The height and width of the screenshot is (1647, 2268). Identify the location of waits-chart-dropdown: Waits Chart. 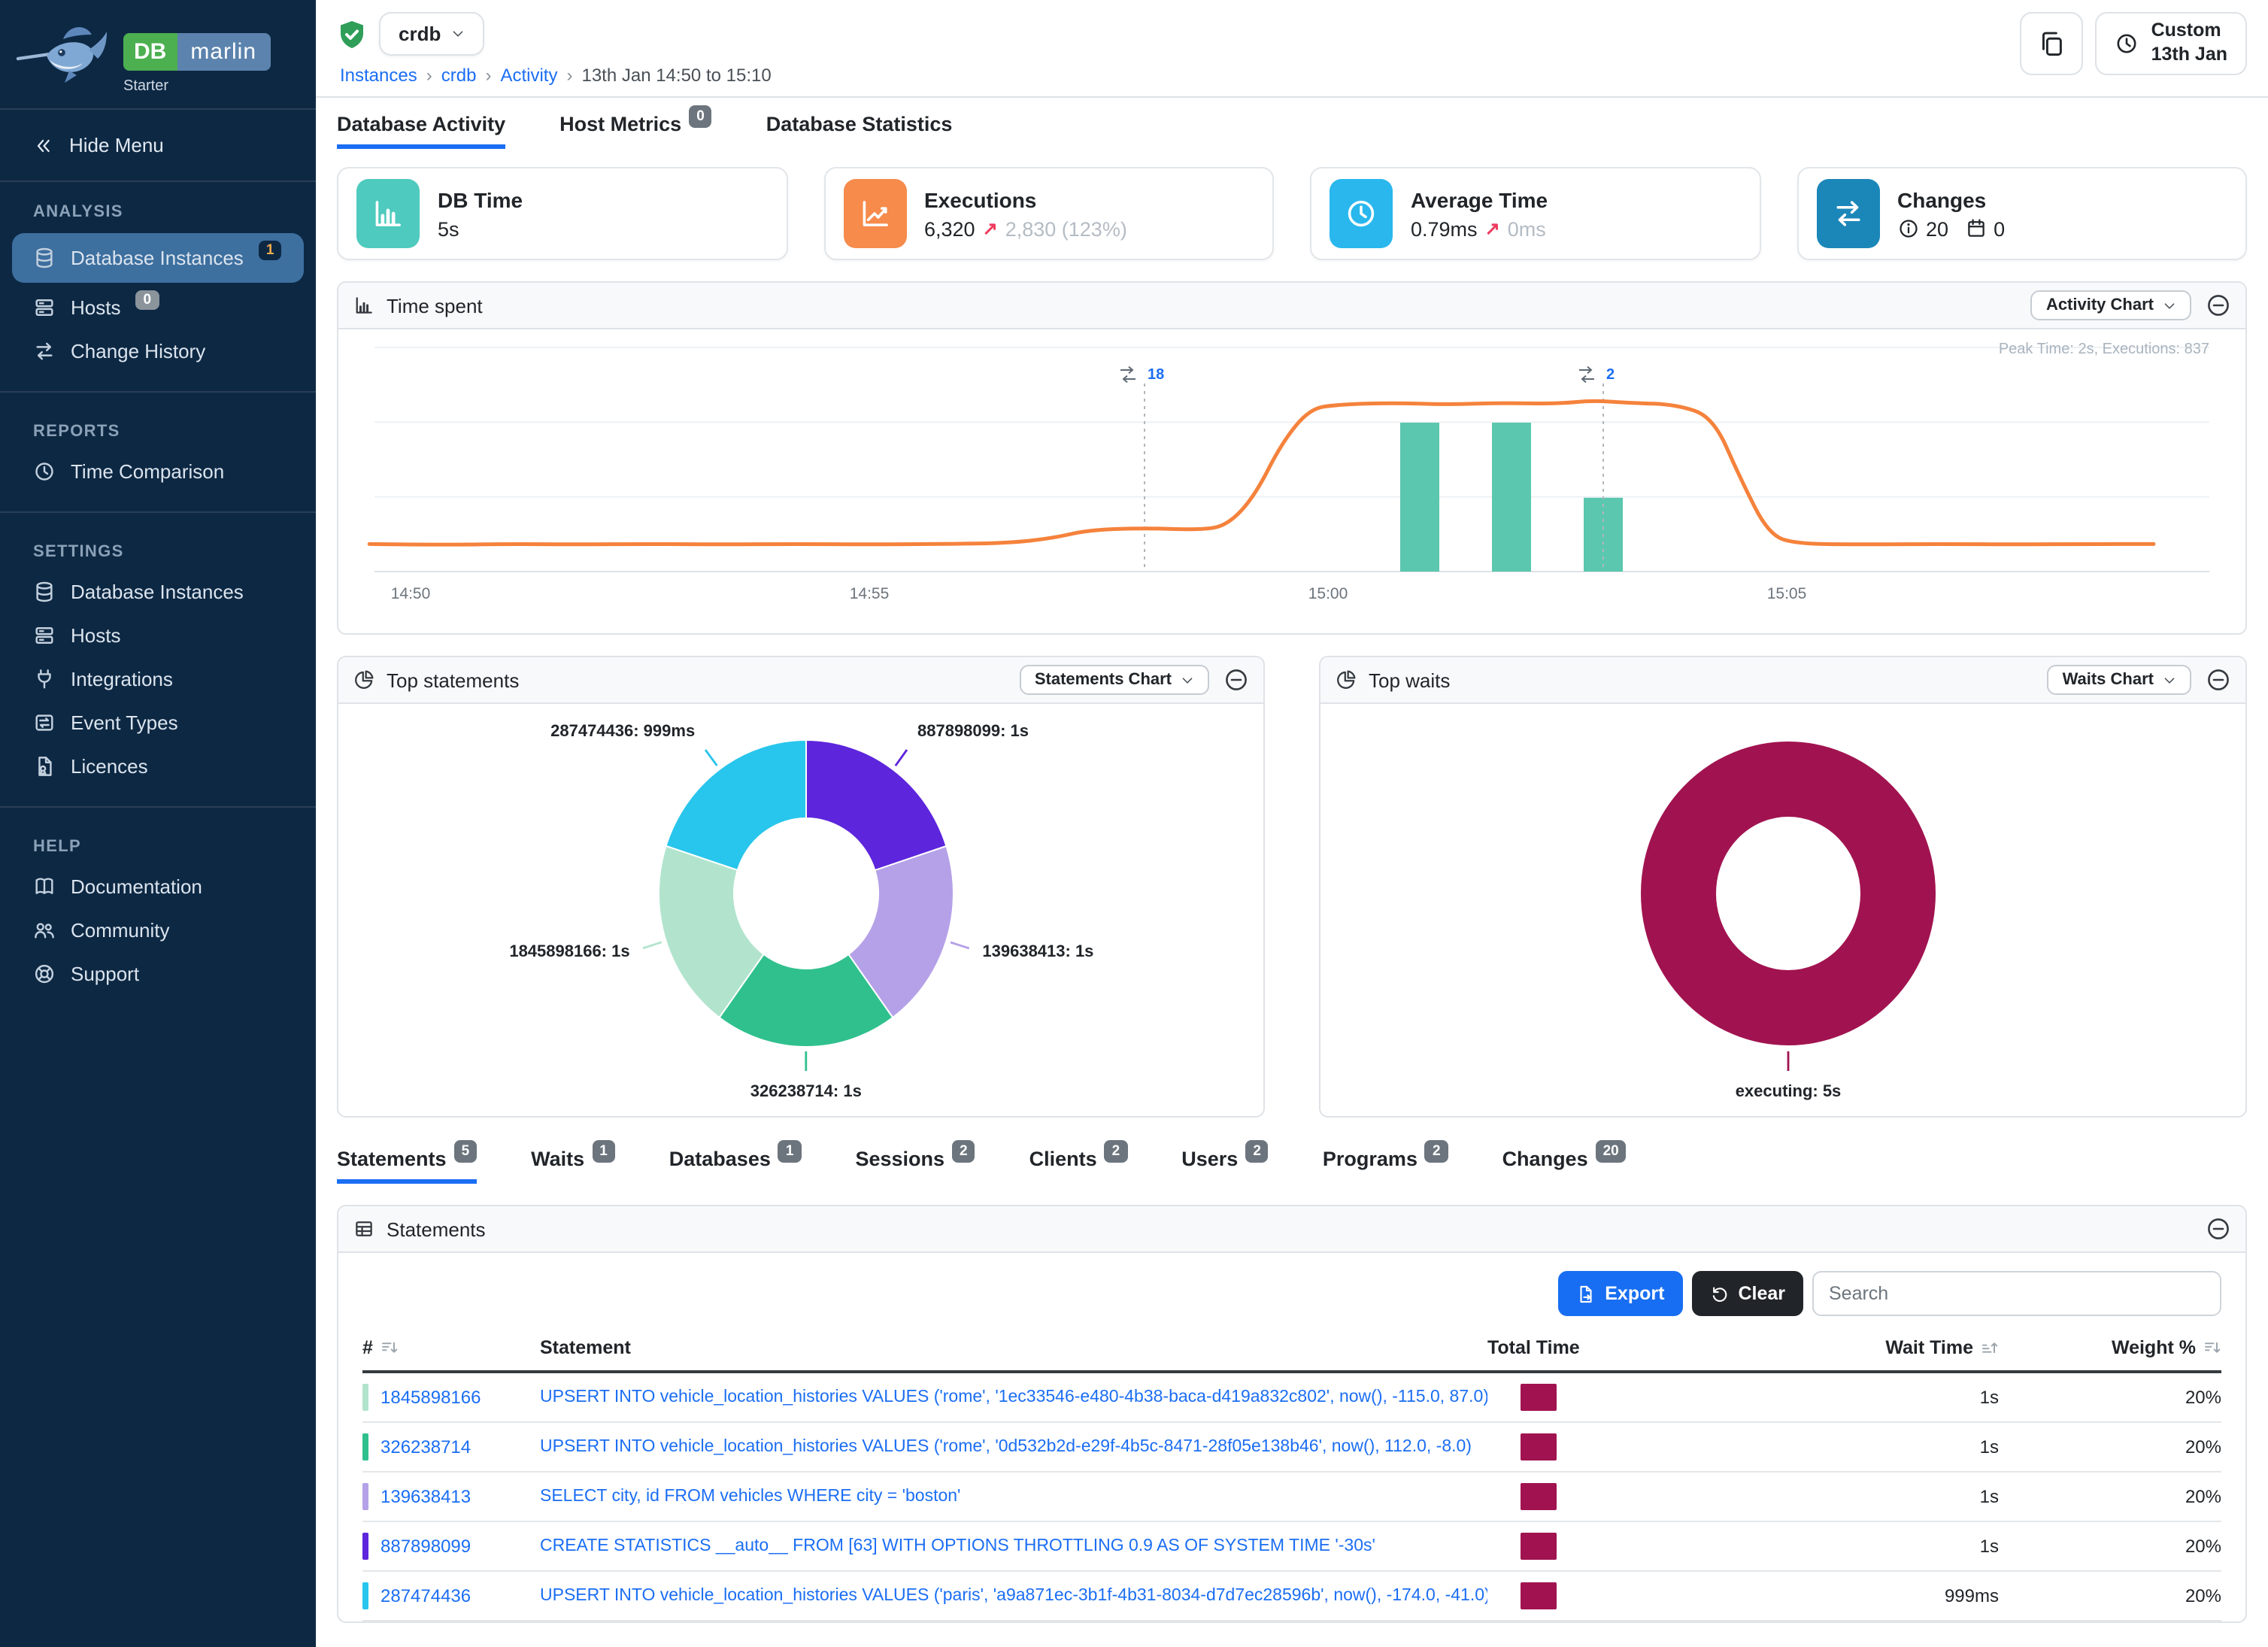
(2119, 680).